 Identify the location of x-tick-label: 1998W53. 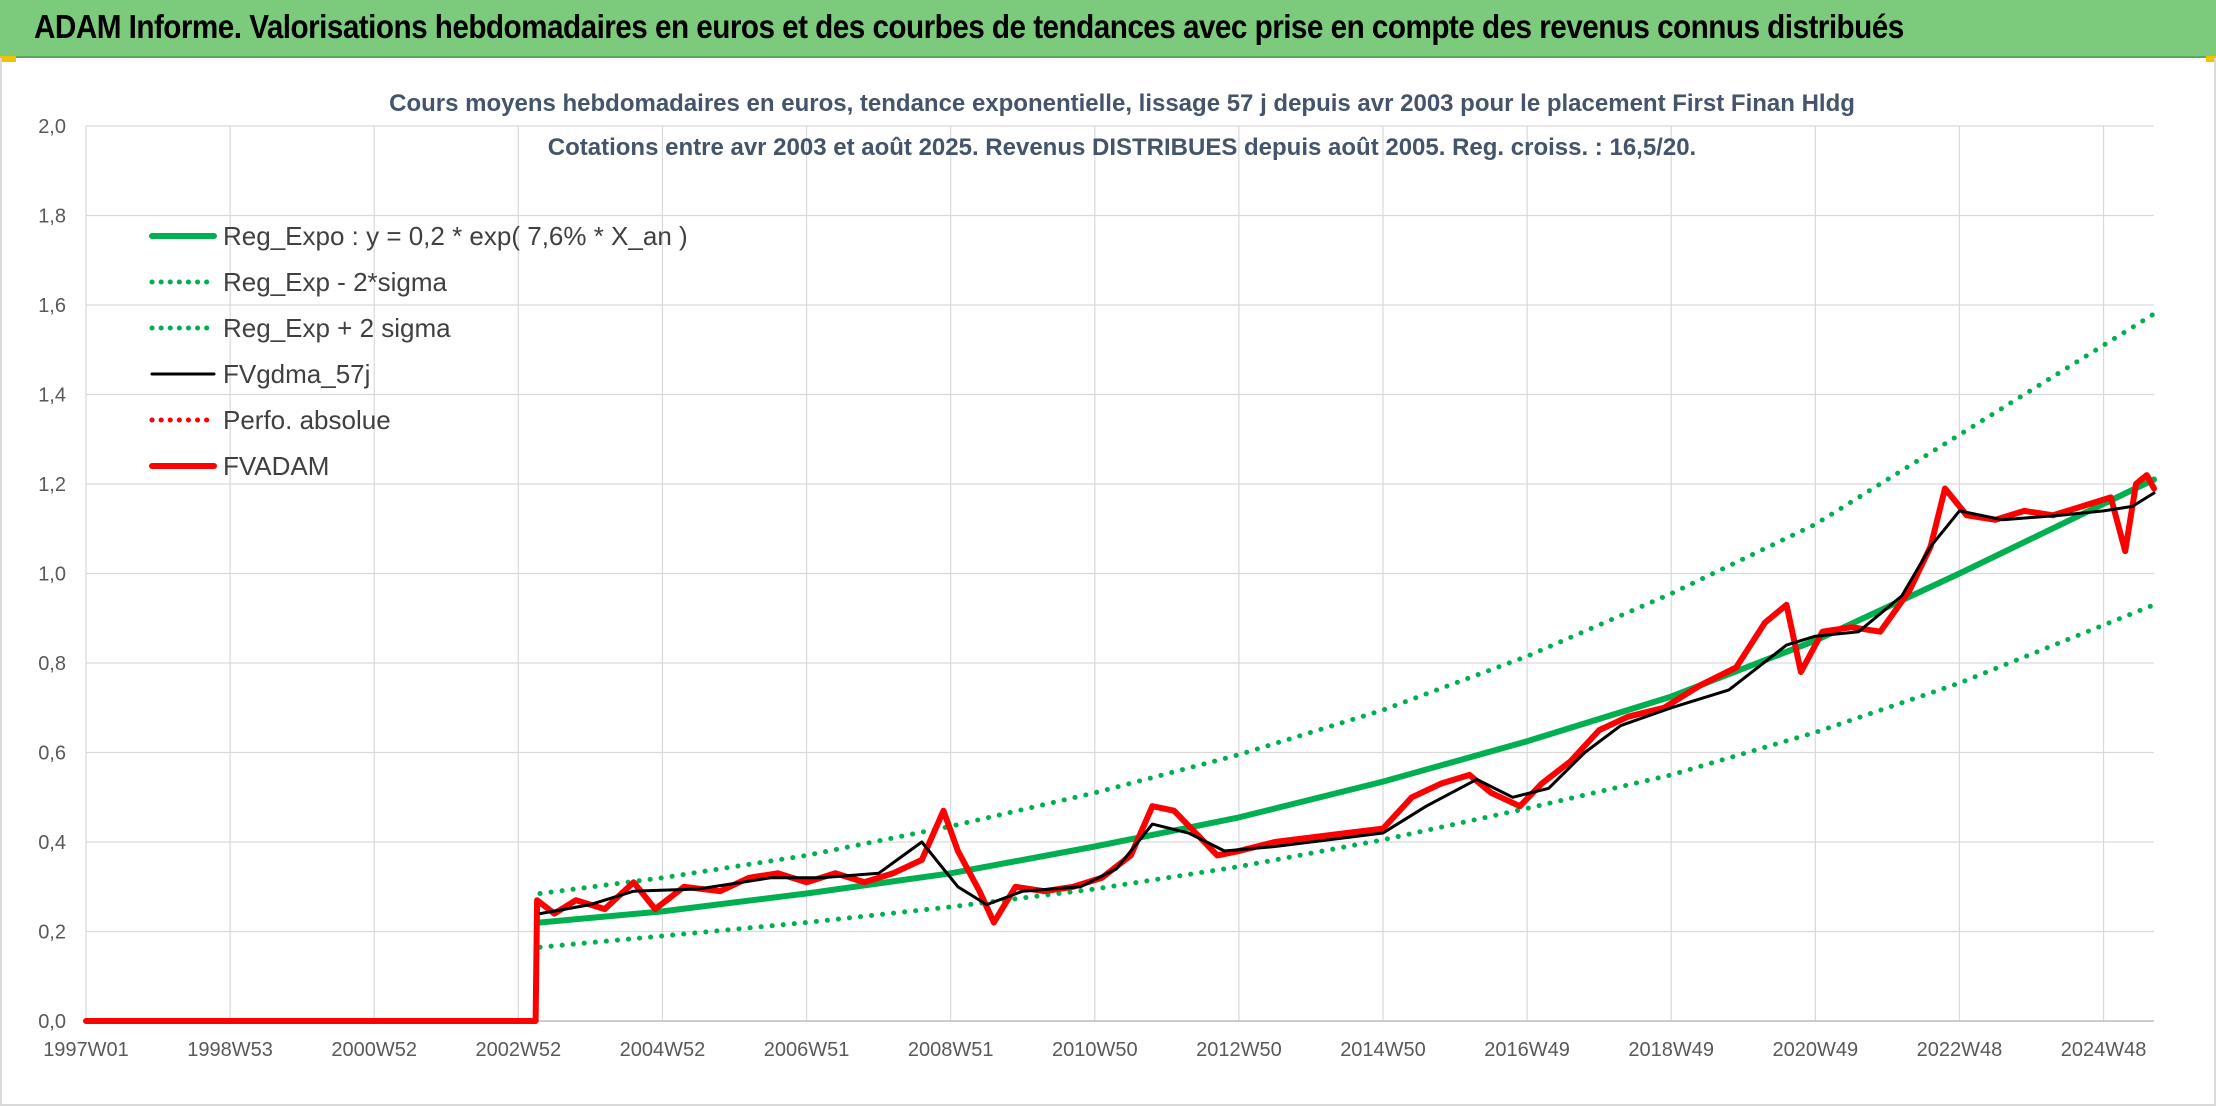
(230, 1050).